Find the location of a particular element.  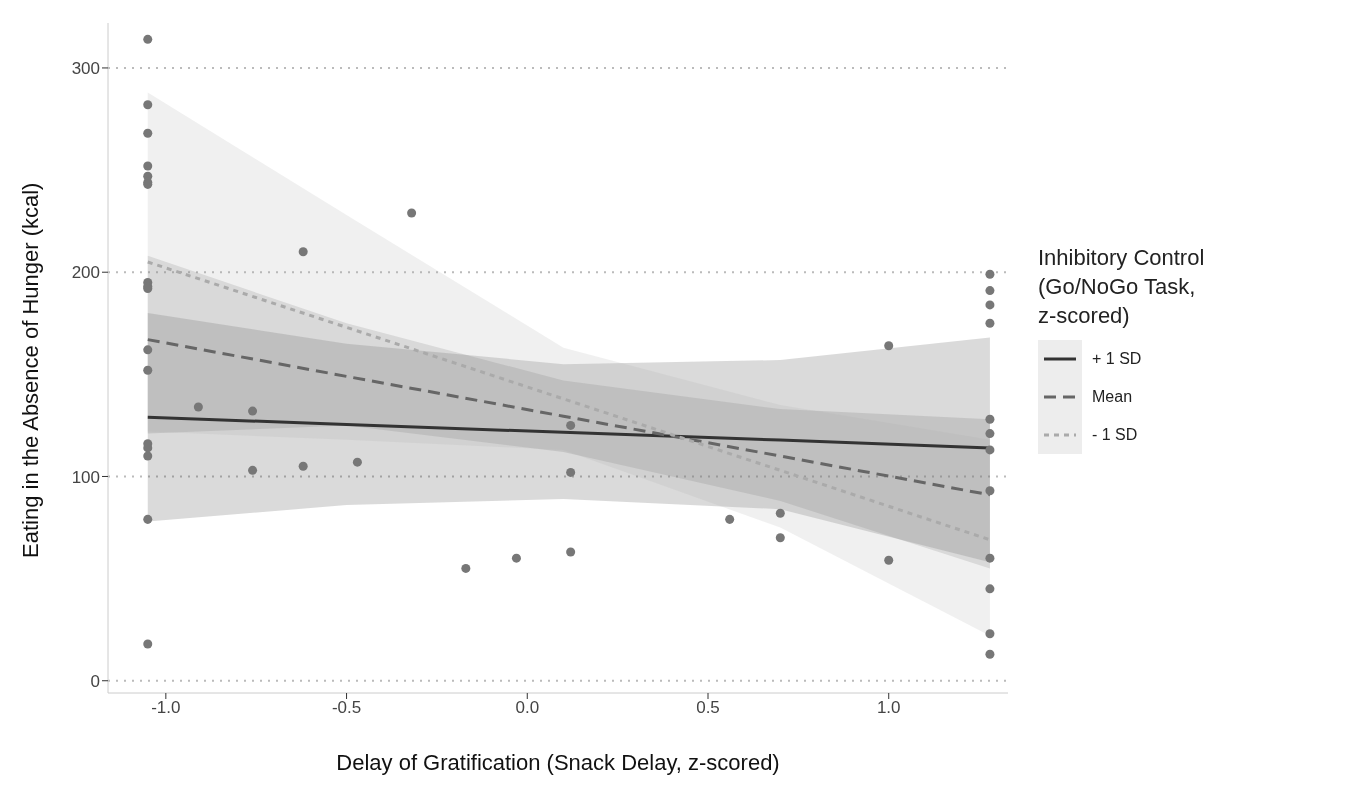

y-tick-label: 200 is located at coordinates (85, 273).